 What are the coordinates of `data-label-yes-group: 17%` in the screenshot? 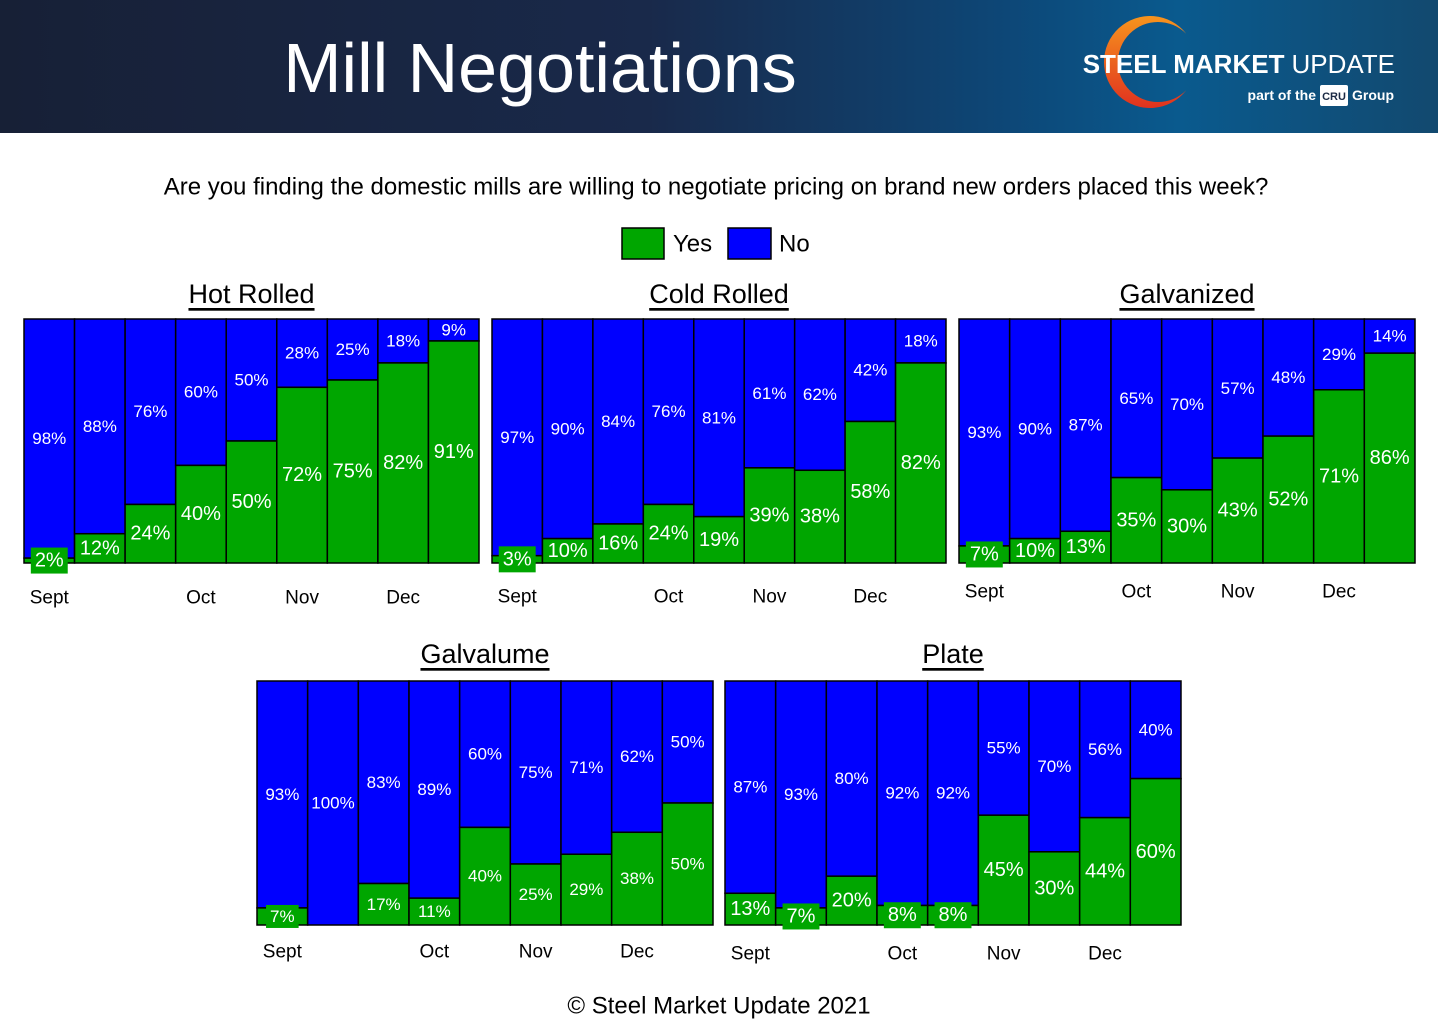 It's located at (384, 904).